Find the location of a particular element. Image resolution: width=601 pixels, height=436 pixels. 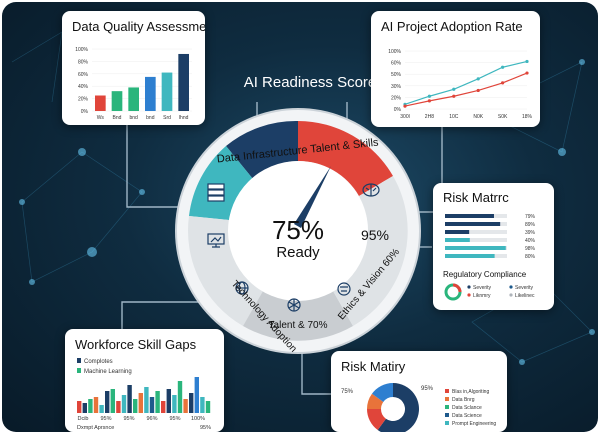

gauge-status: Ready is located at coordinates (298, 252).